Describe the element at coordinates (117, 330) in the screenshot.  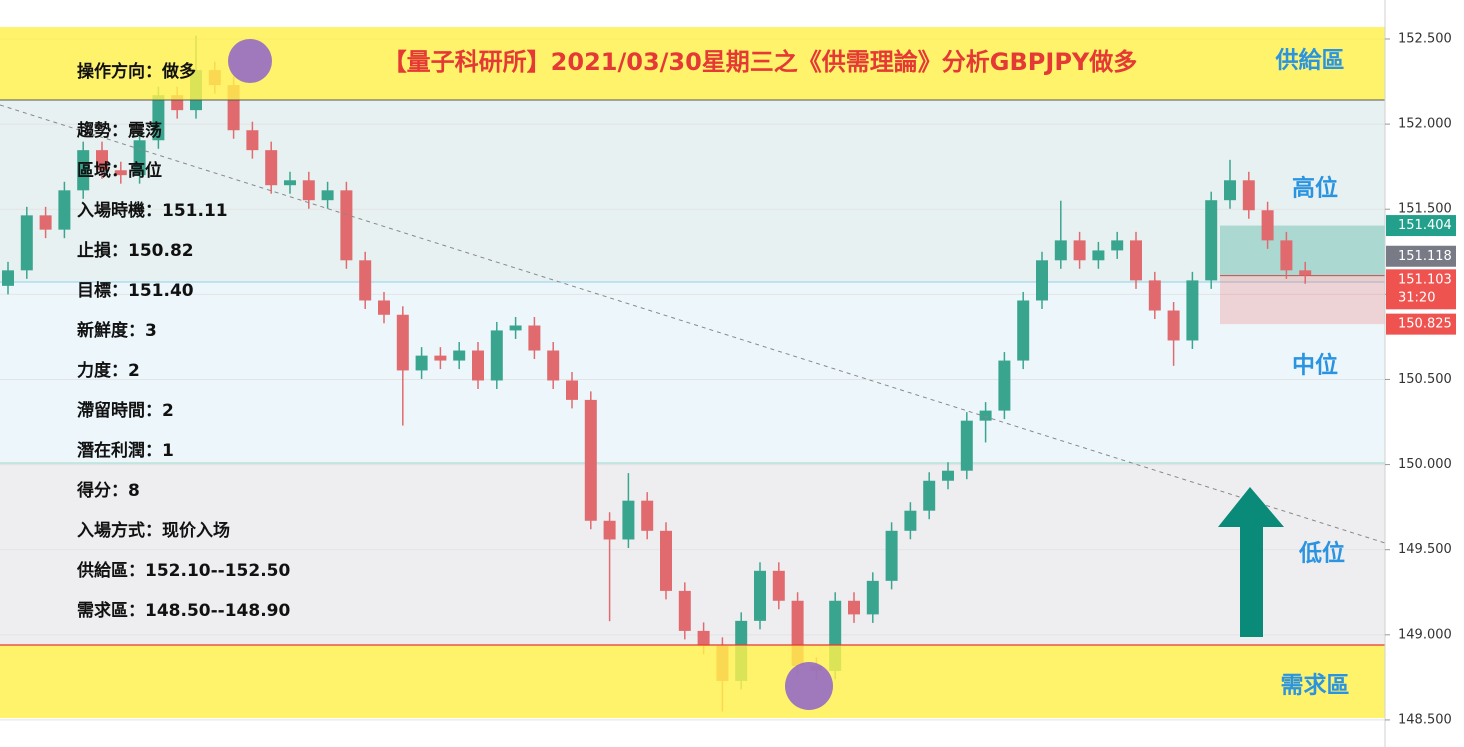
I see `note: 新鮮度：3` at that location.